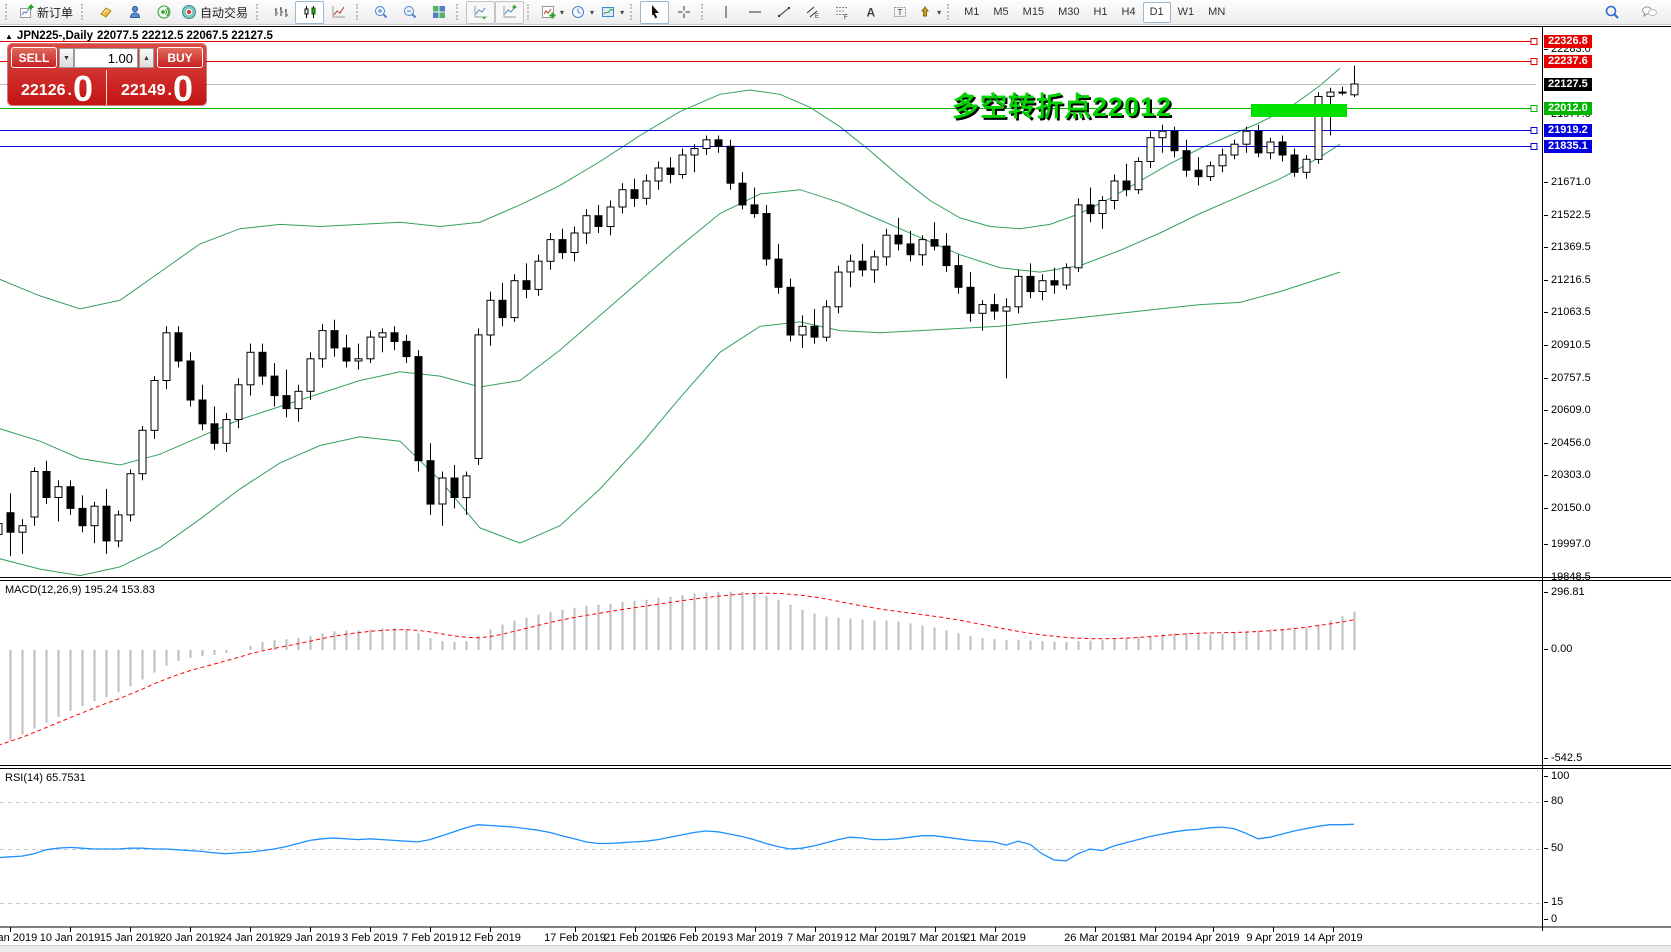 The width and height of the screenshot is (1671, 952). I want to click on time-axis-label: 14 Apr 2019, so click(1333, 938).